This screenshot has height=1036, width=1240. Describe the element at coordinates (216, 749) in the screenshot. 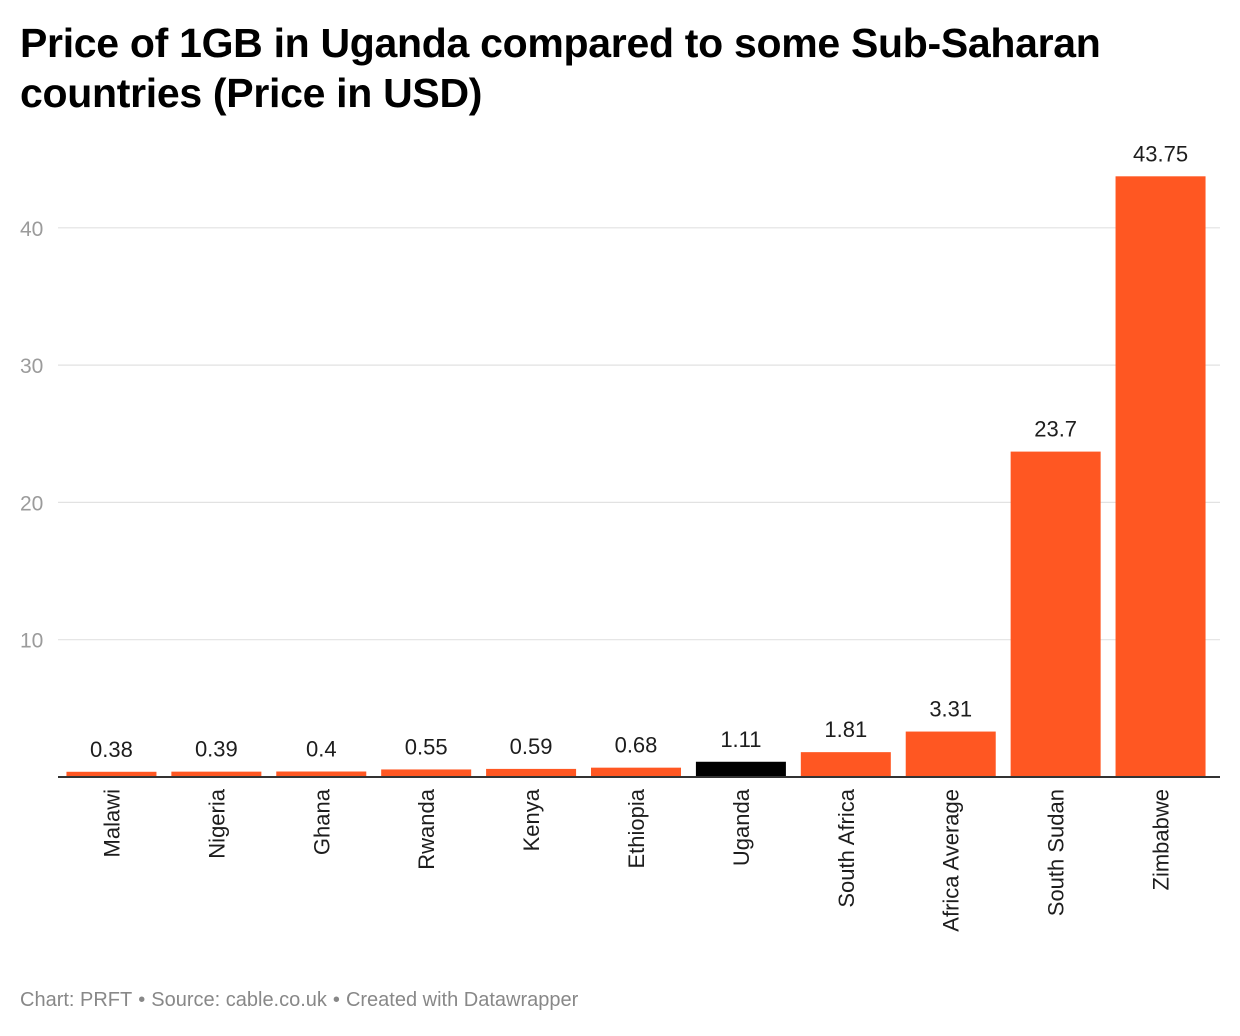

I see `value-label-nigeria: 0.39` at that location.